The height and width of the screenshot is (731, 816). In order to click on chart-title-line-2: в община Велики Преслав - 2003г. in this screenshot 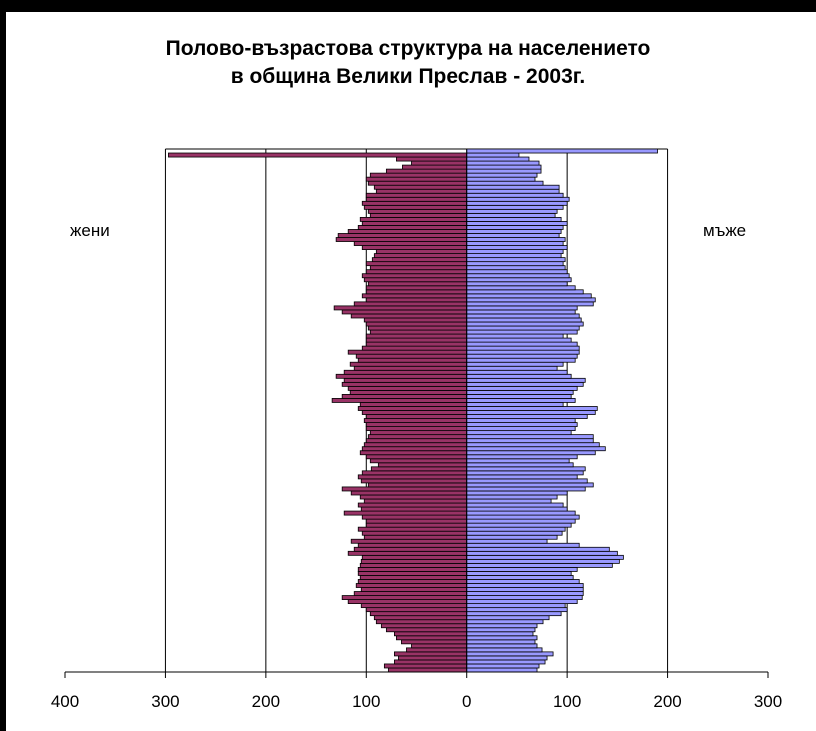, I will do `click(408, 76)`.